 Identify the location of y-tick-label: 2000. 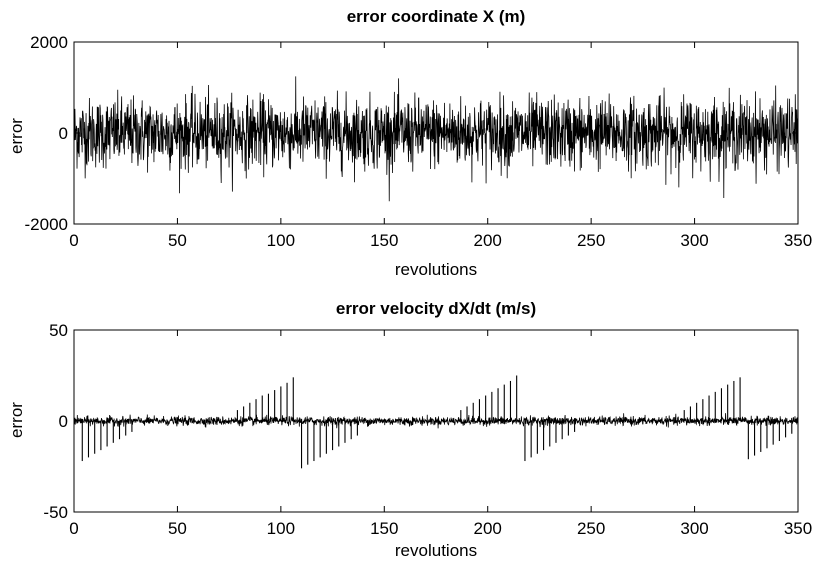
(49, 42).